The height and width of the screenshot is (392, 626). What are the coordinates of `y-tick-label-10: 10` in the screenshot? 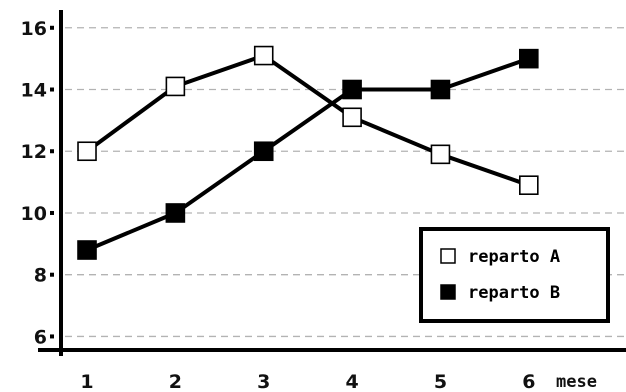 It's located at (34, 214).